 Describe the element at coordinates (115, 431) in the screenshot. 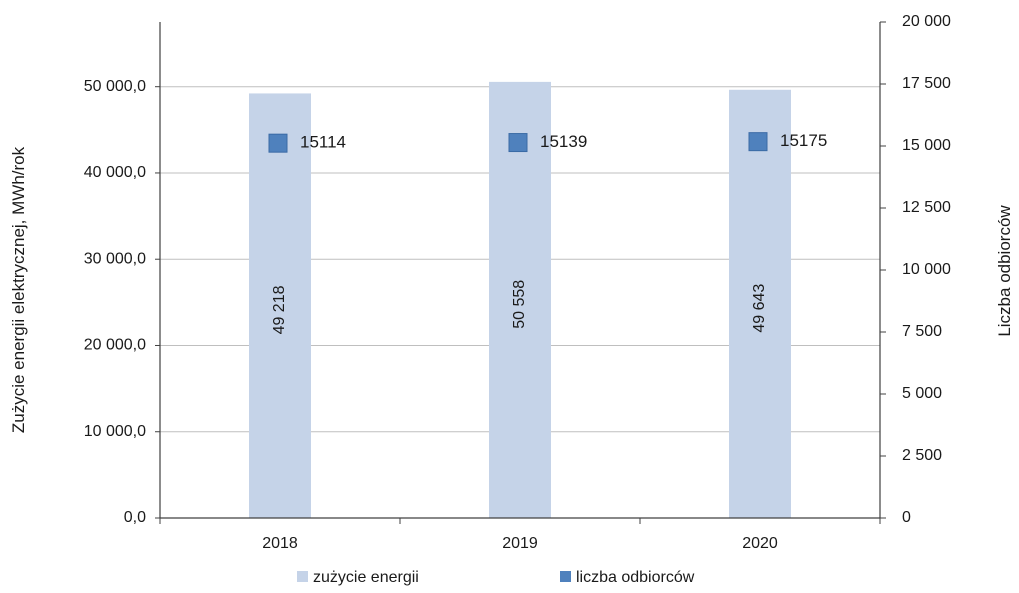

I see `left-tick-label-1: 10 000,0` at that location.